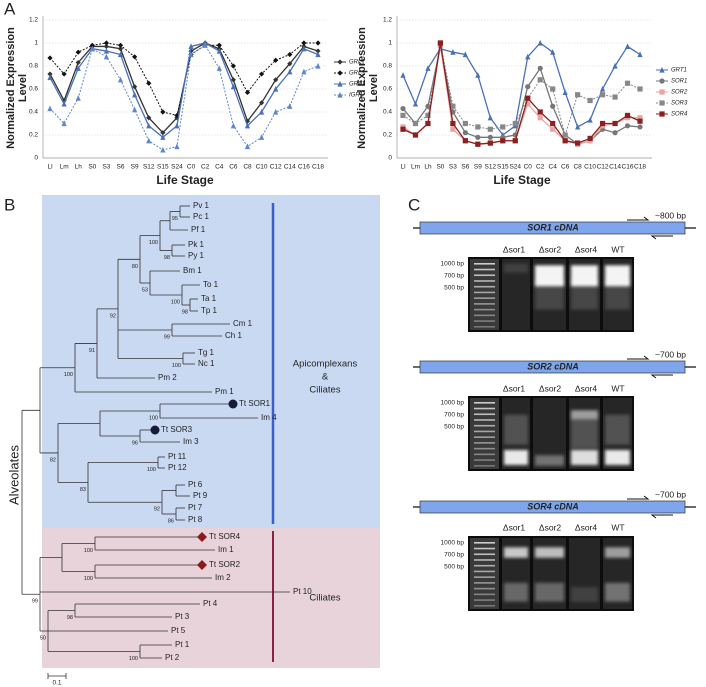 The image size is (706, 687). What do you see at coordinates (185, 180) in the screenshot?
I see `x-axis-title: Life Stage` at bounding box center [185, 180].